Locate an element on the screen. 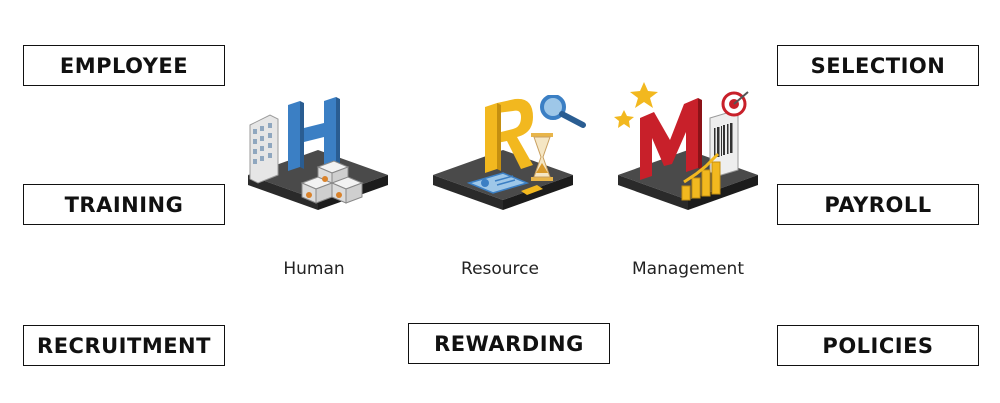  management-tile-illustration is located at coordinates (690, 156).